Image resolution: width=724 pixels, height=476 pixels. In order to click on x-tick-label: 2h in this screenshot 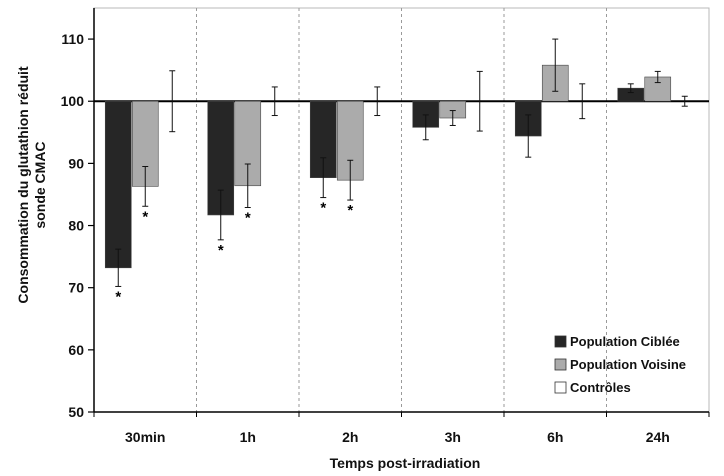, I will do `click(350, 437)`.